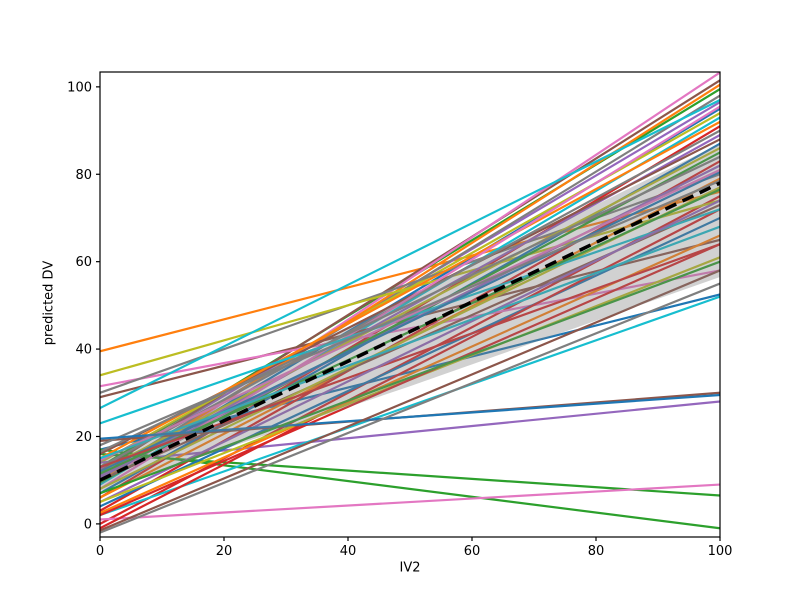 The height and width of the screenshot is (600, 800). What do you see at coordinates (83, 175) in the screenshot?
I see `y-tick-label: 80` at bounding box center [83, 175].